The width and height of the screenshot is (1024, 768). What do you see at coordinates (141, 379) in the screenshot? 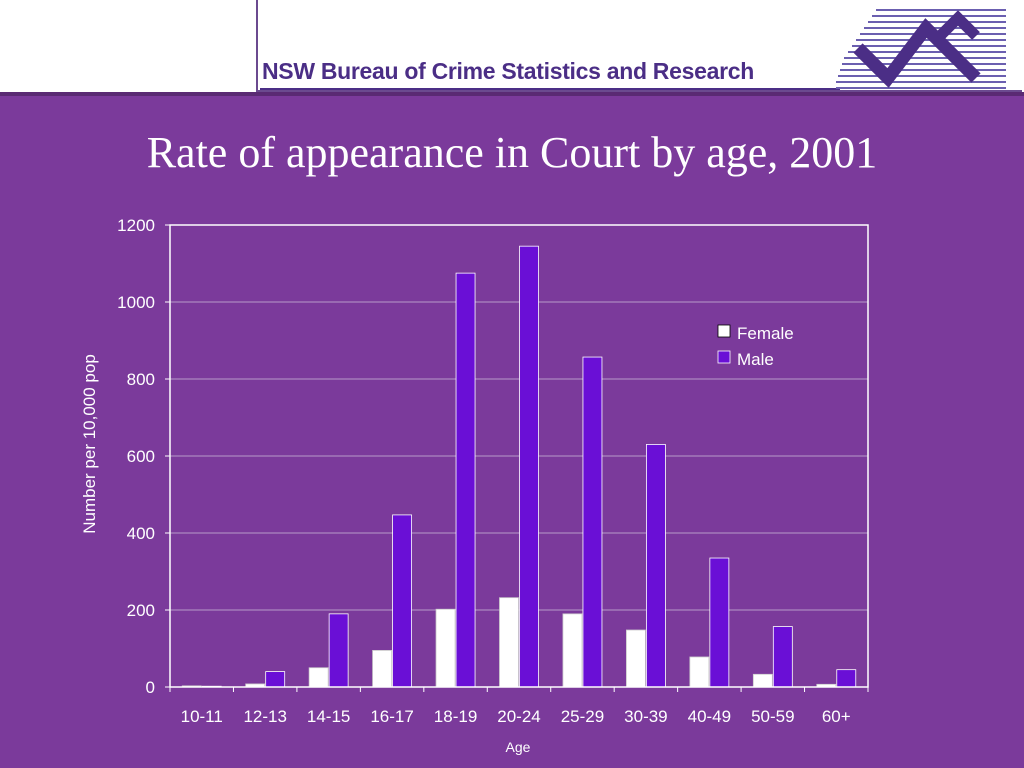
I see `y-tick-label: 800` at bounding box center [141, 379].